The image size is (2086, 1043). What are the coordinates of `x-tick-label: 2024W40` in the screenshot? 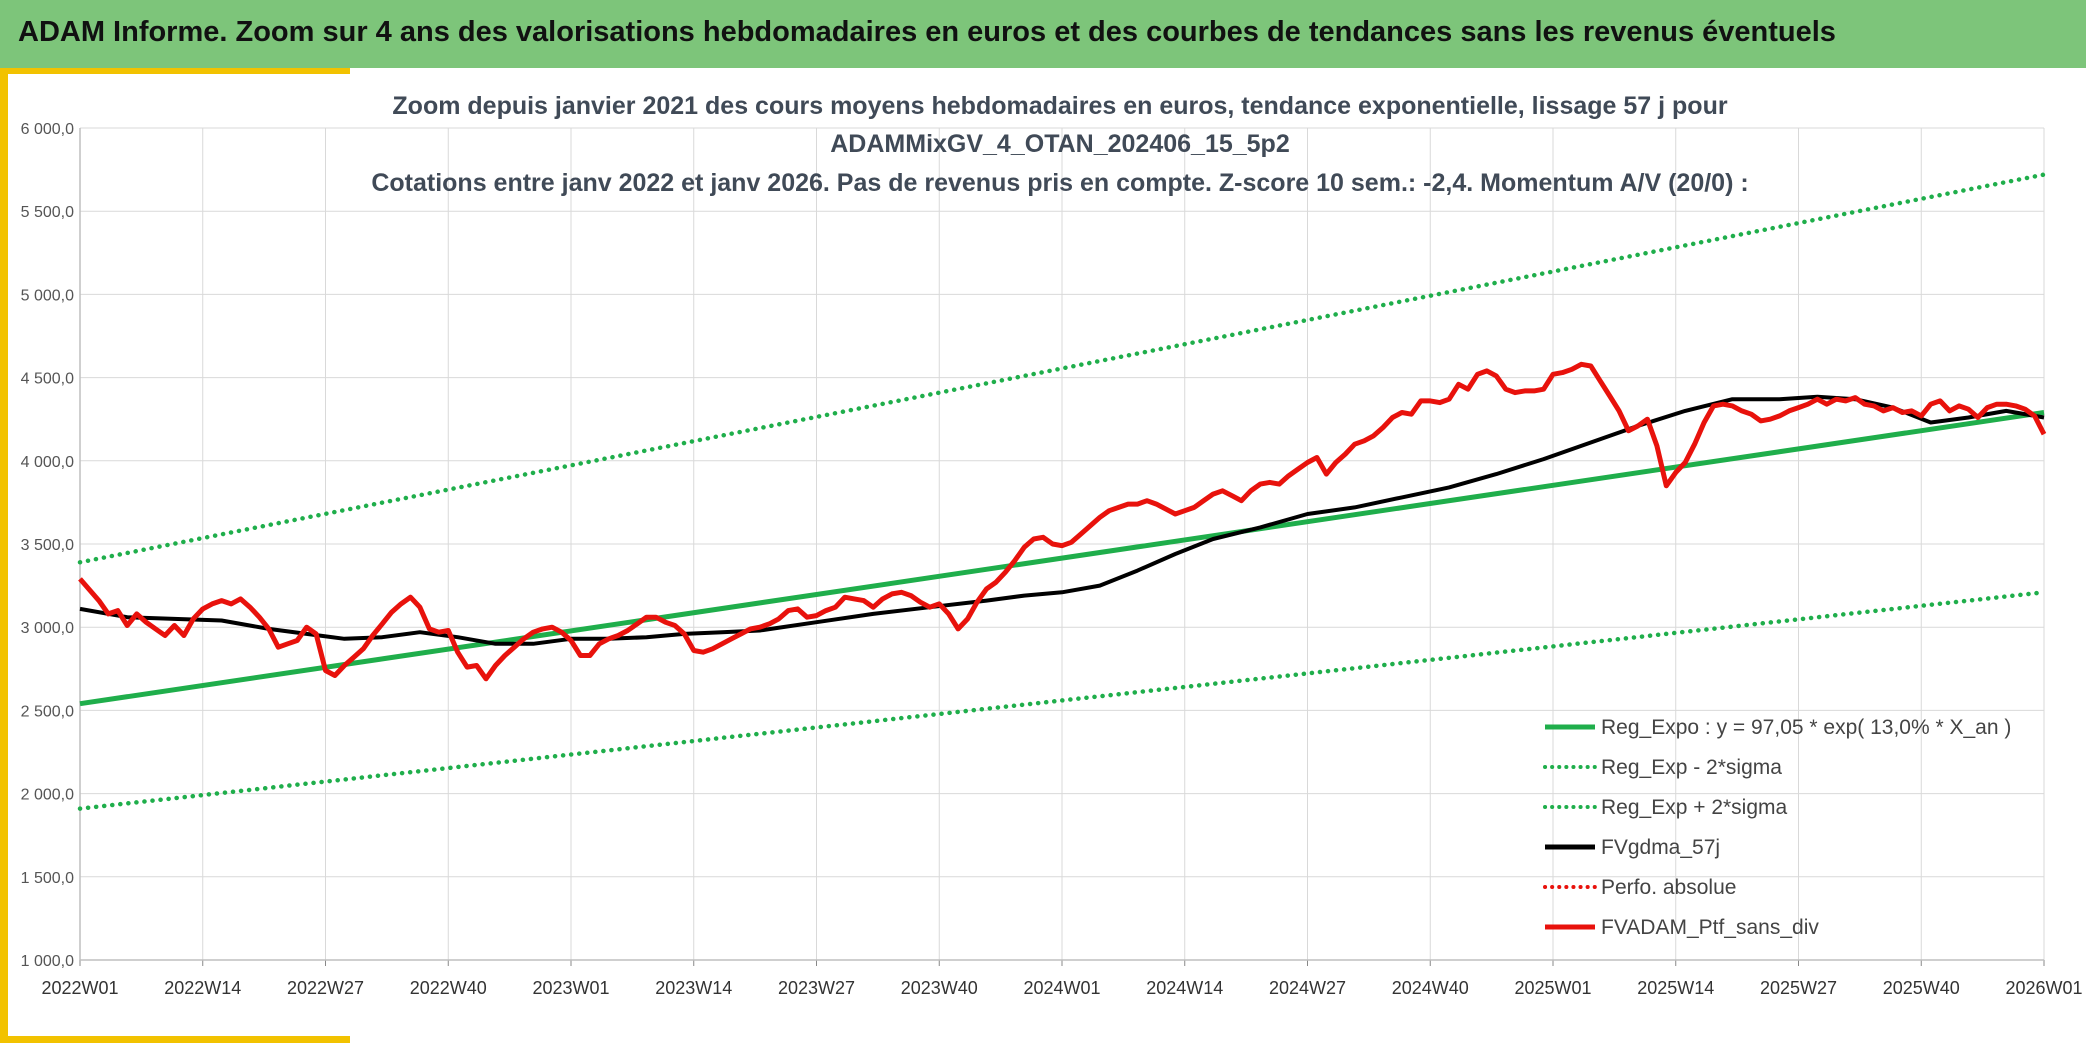 It's located at (1430, 988).